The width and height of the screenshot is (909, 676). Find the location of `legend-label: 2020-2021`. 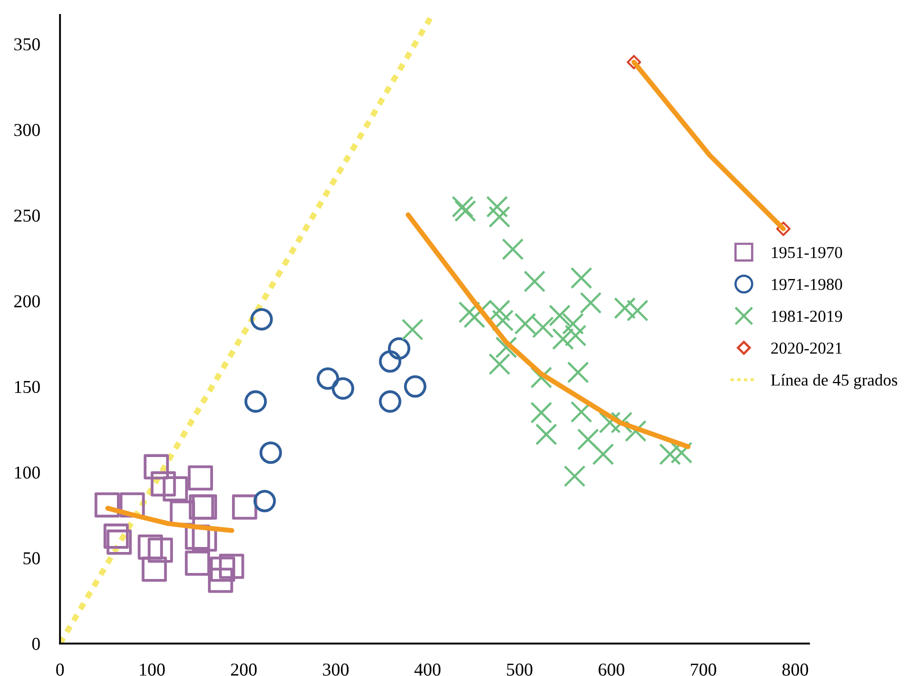

legend-label: 2020-2021 is located at coordinates (806, 348).